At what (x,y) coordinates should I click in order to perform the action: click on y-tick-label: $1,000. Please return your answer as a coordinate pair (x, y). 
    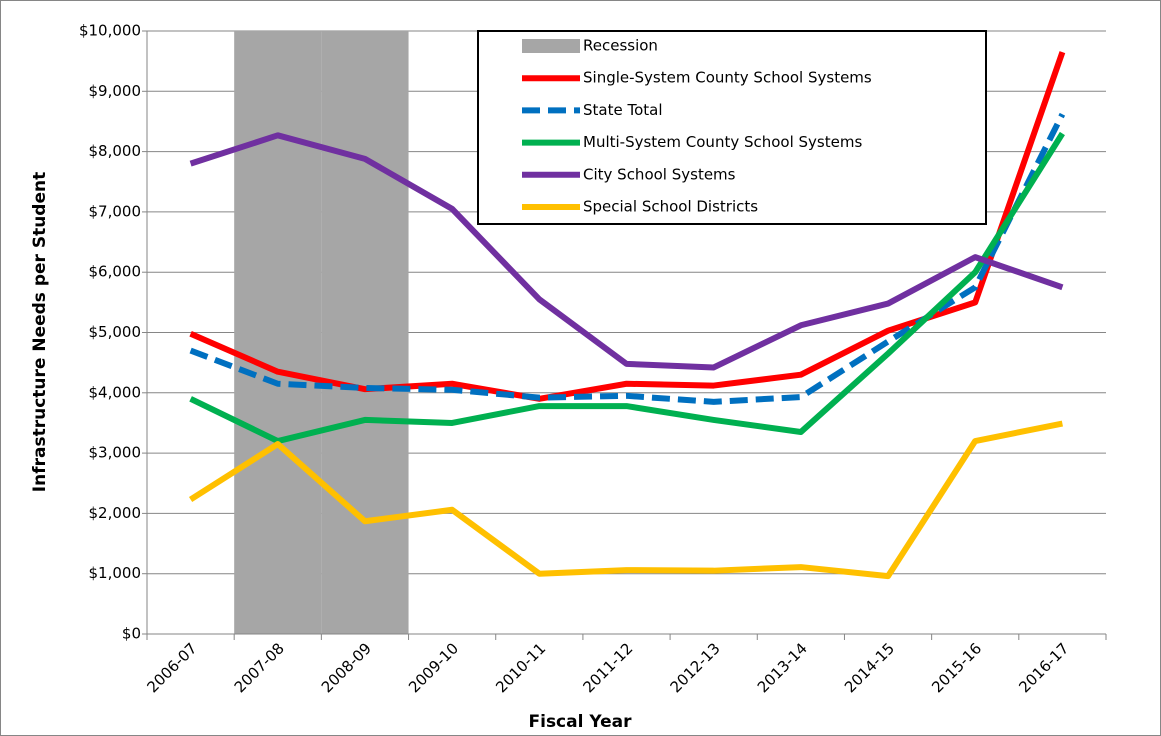
    Looking at the image, I should click on (115, 573).